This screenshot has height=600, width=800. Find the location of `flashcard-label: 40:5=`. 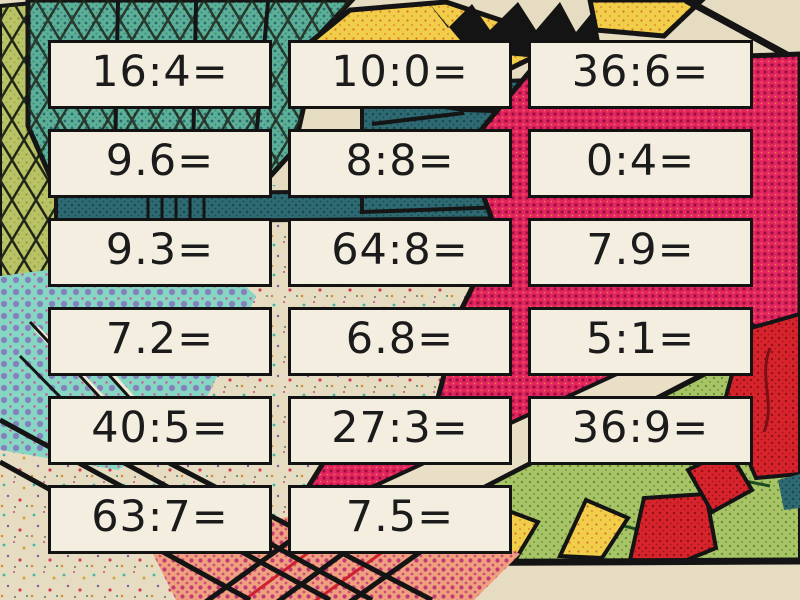

flashcard-label: 40:5= is located at coordinates (160, 428).